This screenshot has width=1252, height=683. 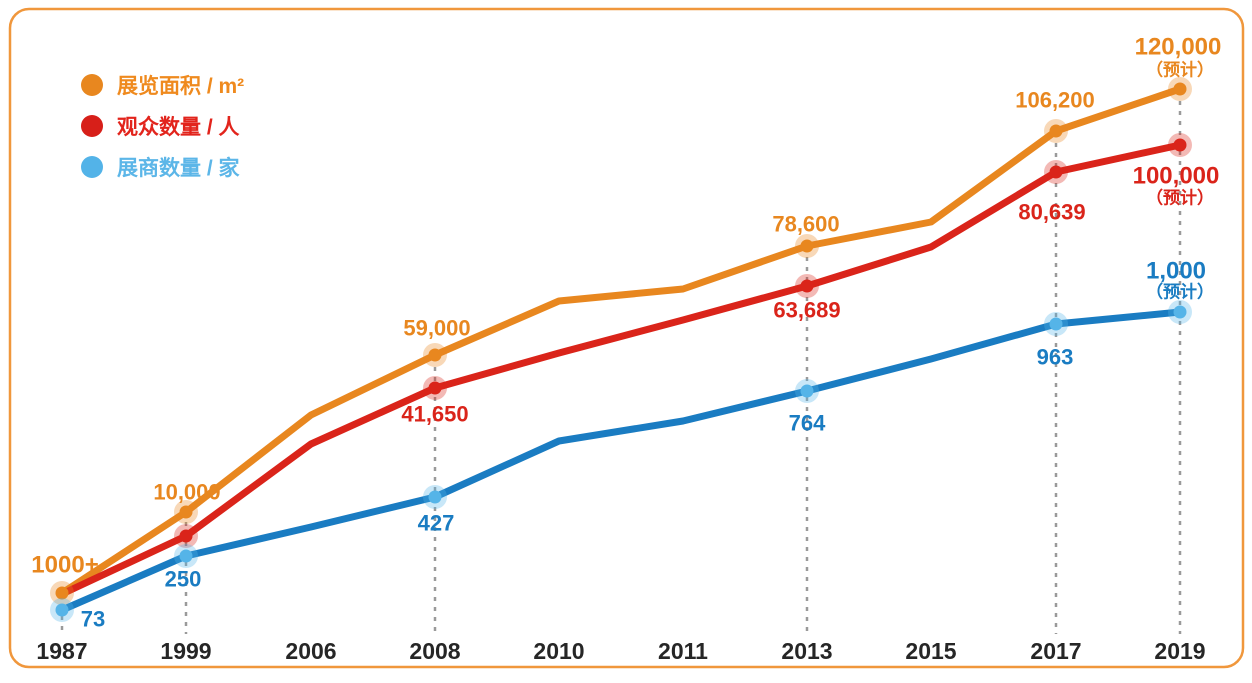 What do you see at coordinates (1178, 47) in the screenshot?
I see `value-label-exhibition-area: 120,000` at bounding box center [1178, 47].